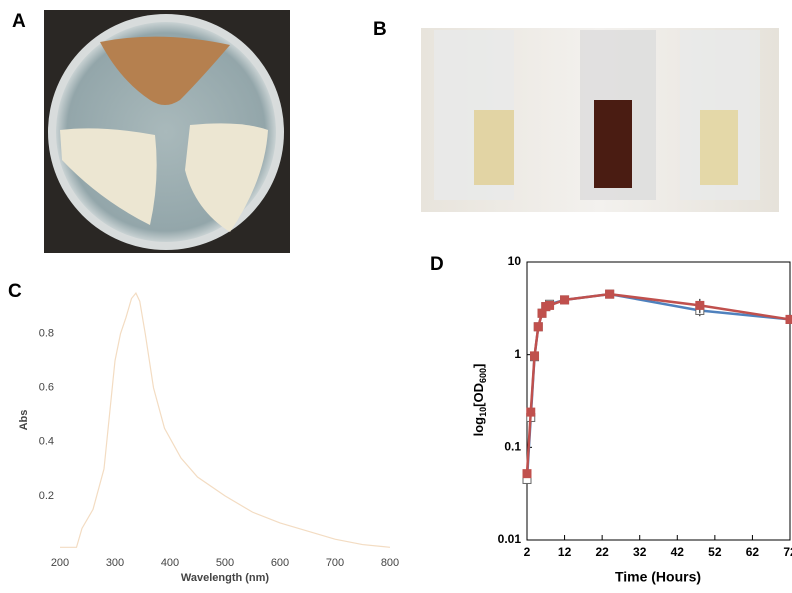 This screenshot has width=792, height=593. I want to click on y-tick-label: 10, so click(515, 261).